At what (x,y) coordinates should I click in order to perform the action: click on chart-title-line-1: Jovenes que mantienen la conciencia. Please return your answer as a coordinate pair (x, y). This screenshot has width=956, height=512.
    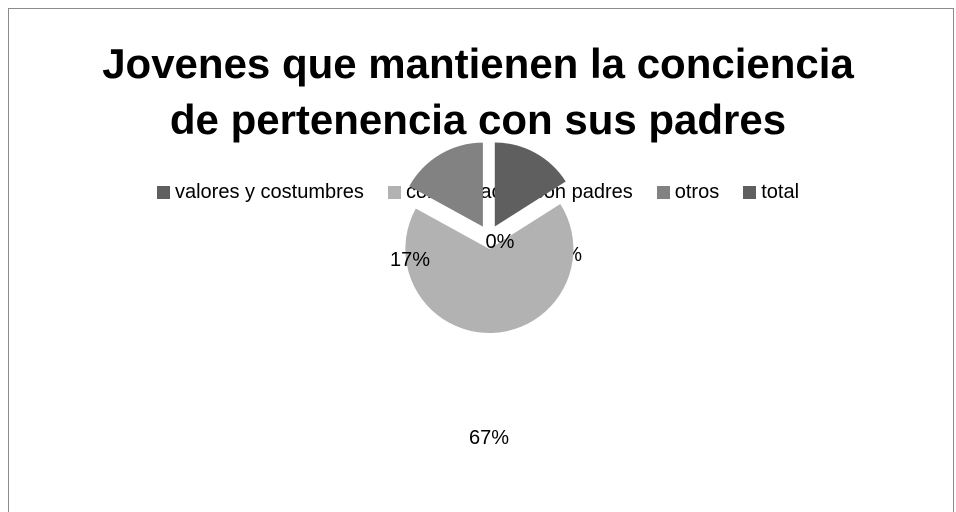
    Looking at the image, I should click on (478, 63).